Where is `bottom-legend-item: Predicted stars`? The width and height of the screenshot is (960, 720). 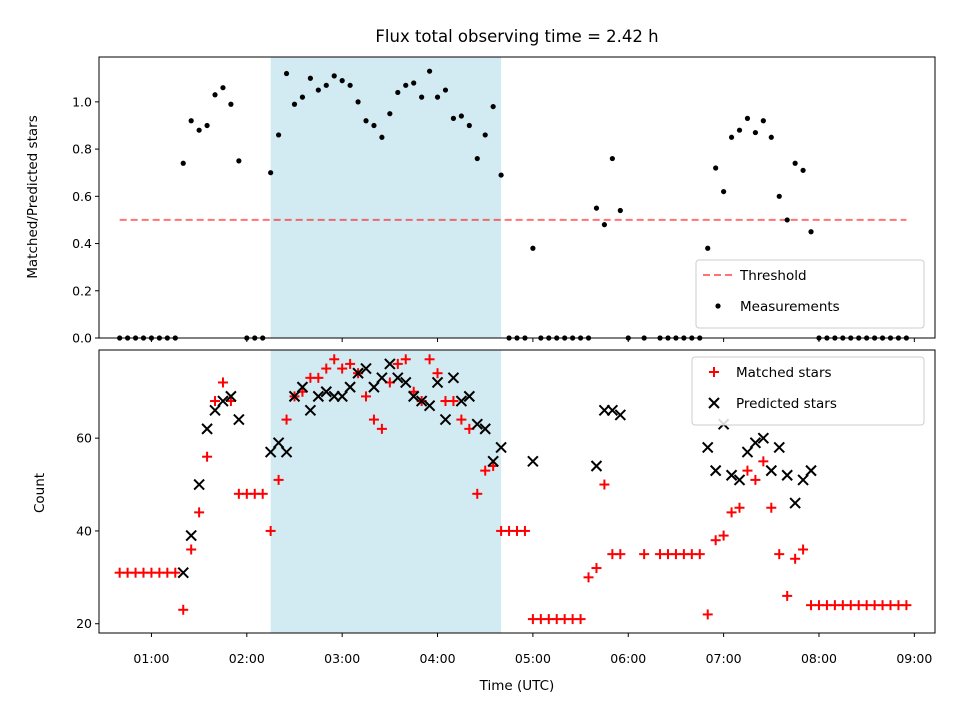
bottom-legend-item: Predicted stars is located at coordinates (772, 404).